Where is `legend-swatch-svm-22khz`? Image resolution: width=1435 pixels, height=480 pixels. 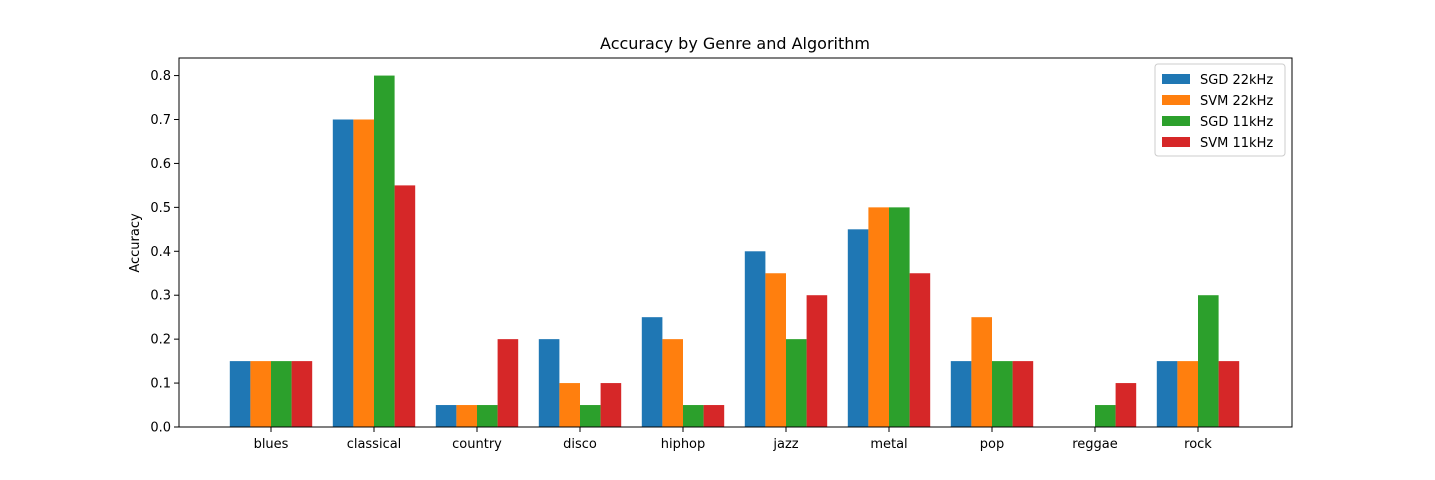 legend-swatch-svm-22khz is located at coordinates (1176, 100).